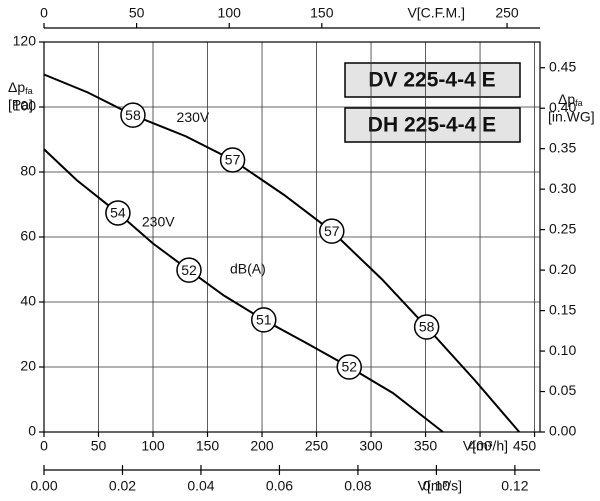 This screenshot has width=600, height=501. What do you see at coordinates (28, 171) in the screenshot?
I see `y-tick-label: 80` at bounding box center [28, 171].